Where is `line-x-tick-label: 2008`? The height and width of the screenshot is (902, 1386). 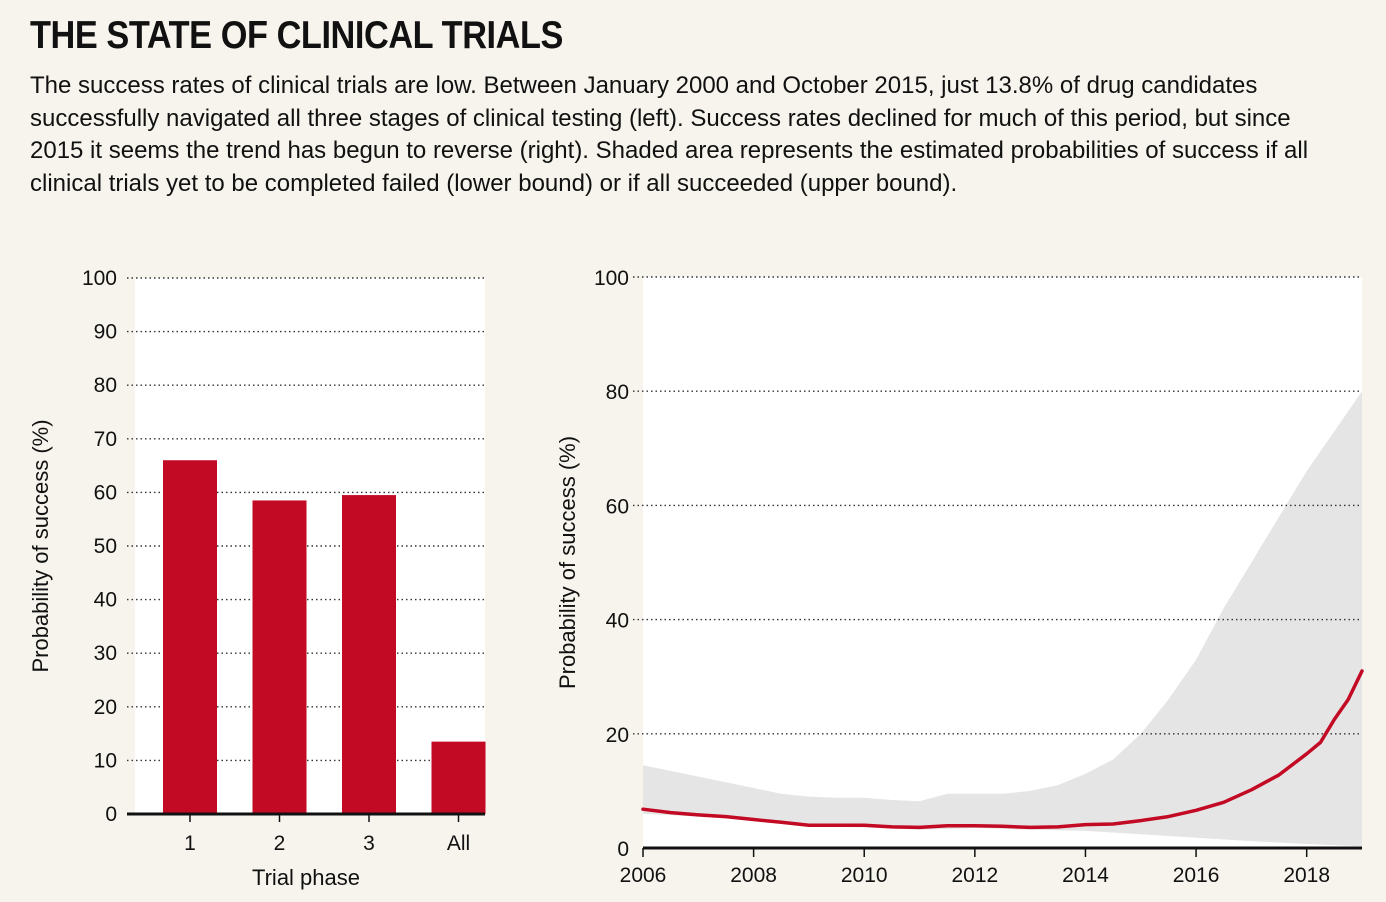
line-x-tick-label: 2008 is located at coordinates (753, 875).